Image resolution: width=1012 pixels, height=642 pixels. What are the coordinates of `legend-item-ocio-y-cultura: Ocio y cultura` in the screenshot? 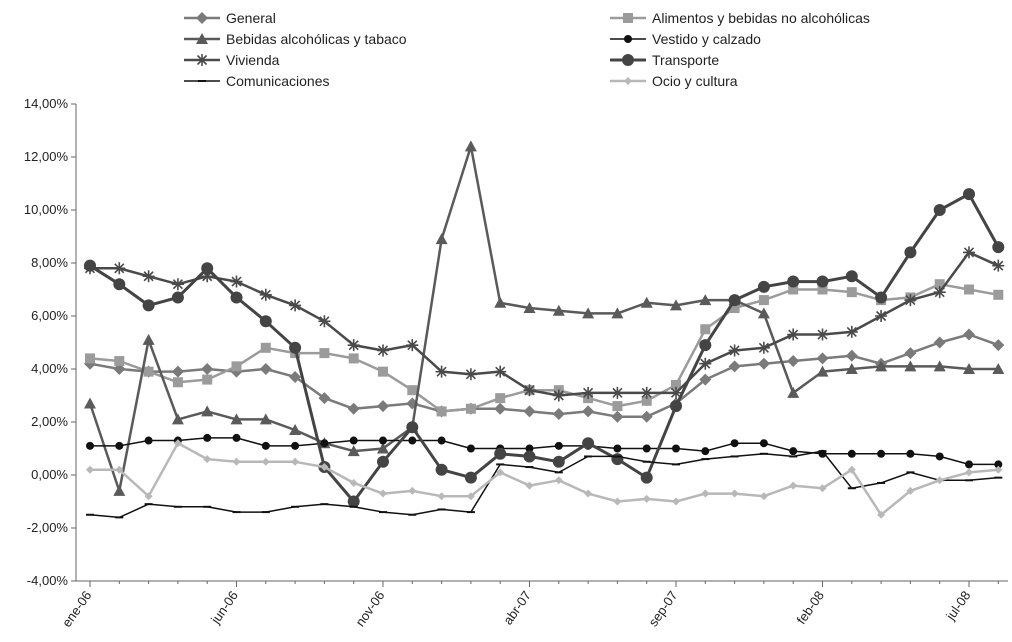 It's located at (674, 81).